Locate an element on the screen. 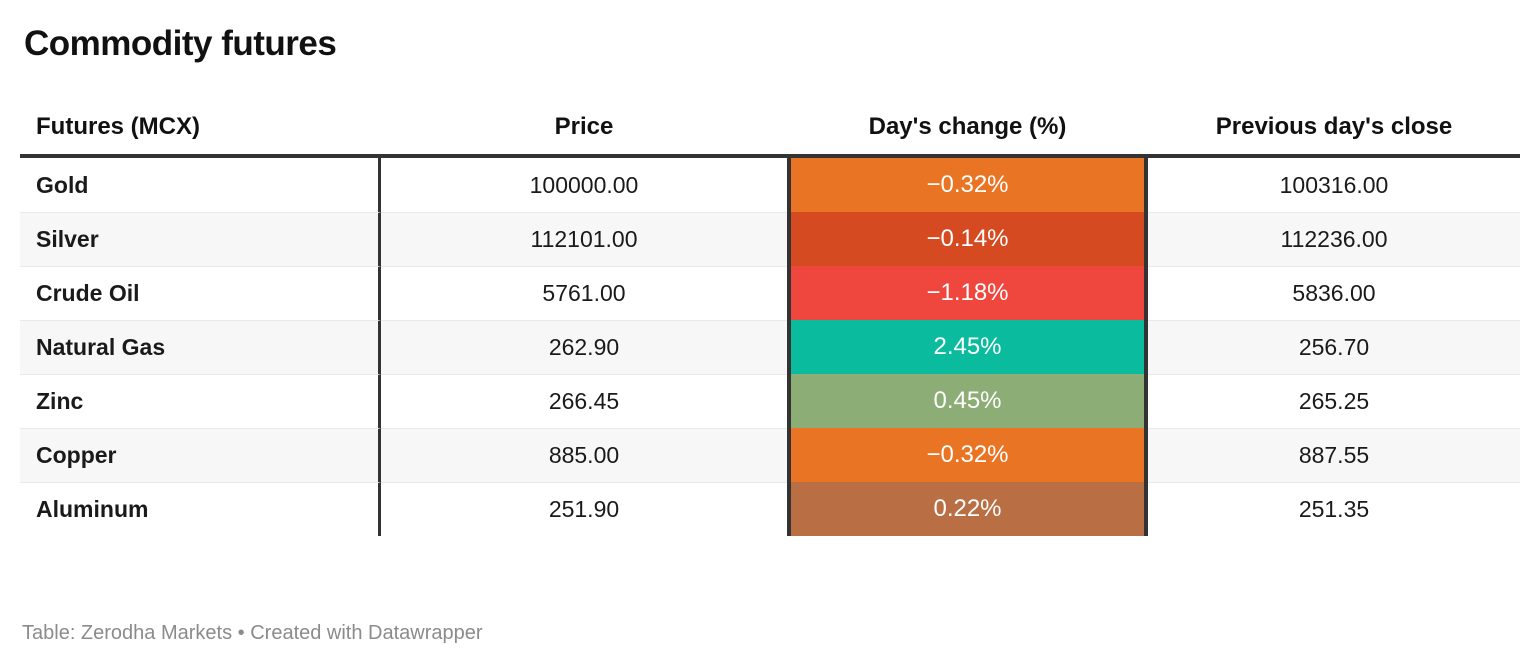 This screenshot has height=668, width=1540. price-cell: 112101.00 is located at coordinates (584, 239).